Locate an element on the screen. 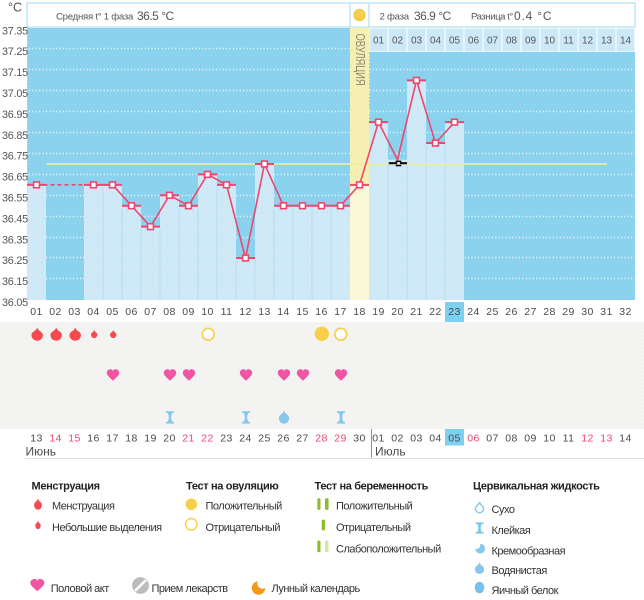  svg-text: Сухо is located at coordinates (503, 510).